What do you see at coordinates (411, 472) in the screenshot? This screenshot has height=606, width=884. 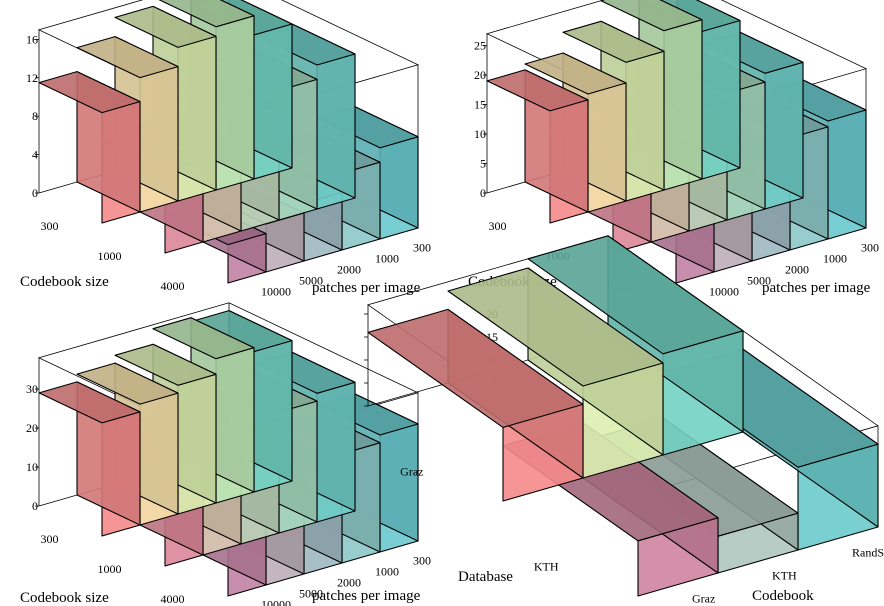 I see `y-tick-label: Graz` at bounding box center [411, 472].